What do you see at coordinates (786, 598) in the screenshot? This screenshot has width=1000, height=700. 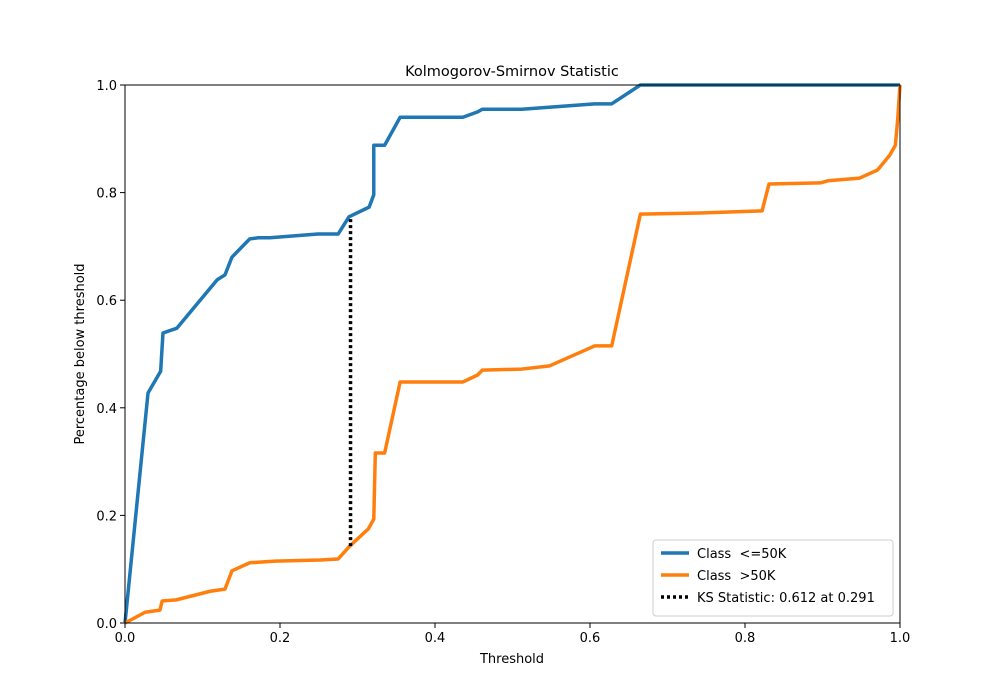 I see `legend-label: KS Statistic: 0.612 at 0.291` at bounding box center [786, 598].